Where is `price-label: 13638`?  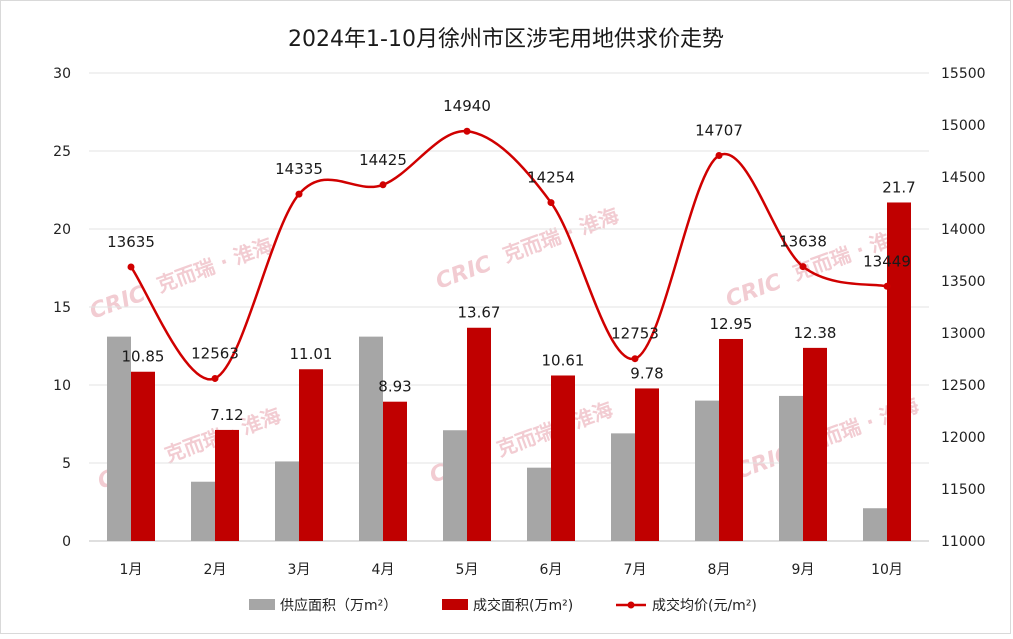 price-label: 13638 is located at coordinates (803, 242).